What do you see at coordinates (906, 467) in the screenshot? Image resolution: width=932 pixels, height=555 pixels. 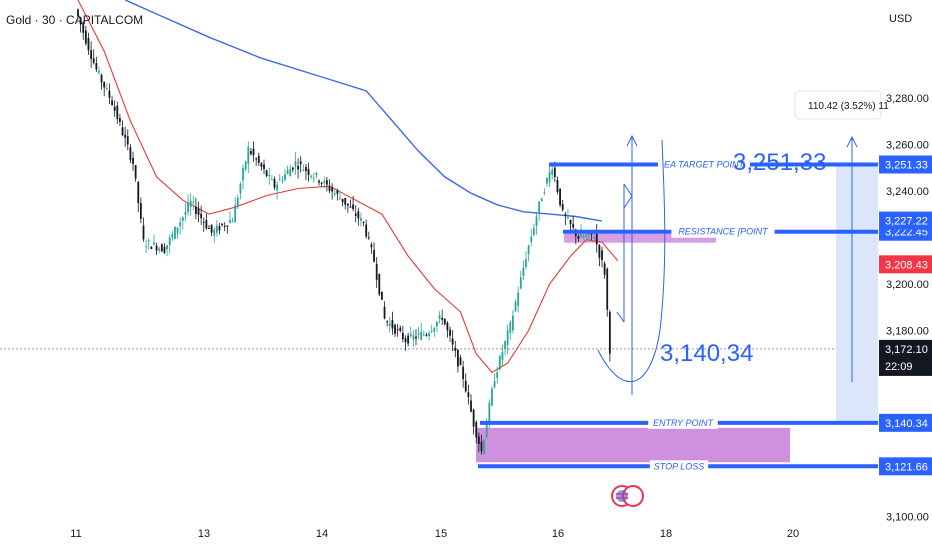 I see `level-price-tag-text: 3,121.66` at bounding box center [906, 467].